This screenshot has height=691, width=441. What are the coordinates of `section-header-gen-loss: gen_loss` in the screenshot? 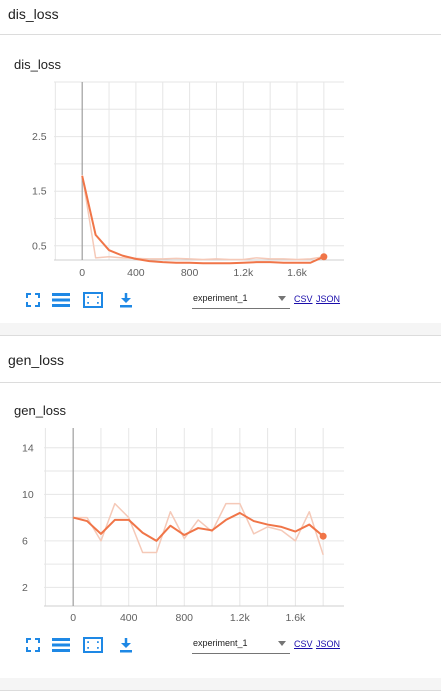 It's located at (220, 359).